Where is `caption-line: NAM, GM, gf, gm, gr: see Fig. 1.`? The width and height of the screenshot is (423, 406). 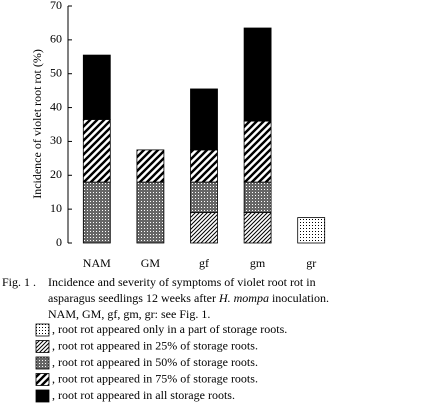 caption-line: NAM, GM, gf, gm, gr: see Fig. 1. is located at coordinates (129, 314).